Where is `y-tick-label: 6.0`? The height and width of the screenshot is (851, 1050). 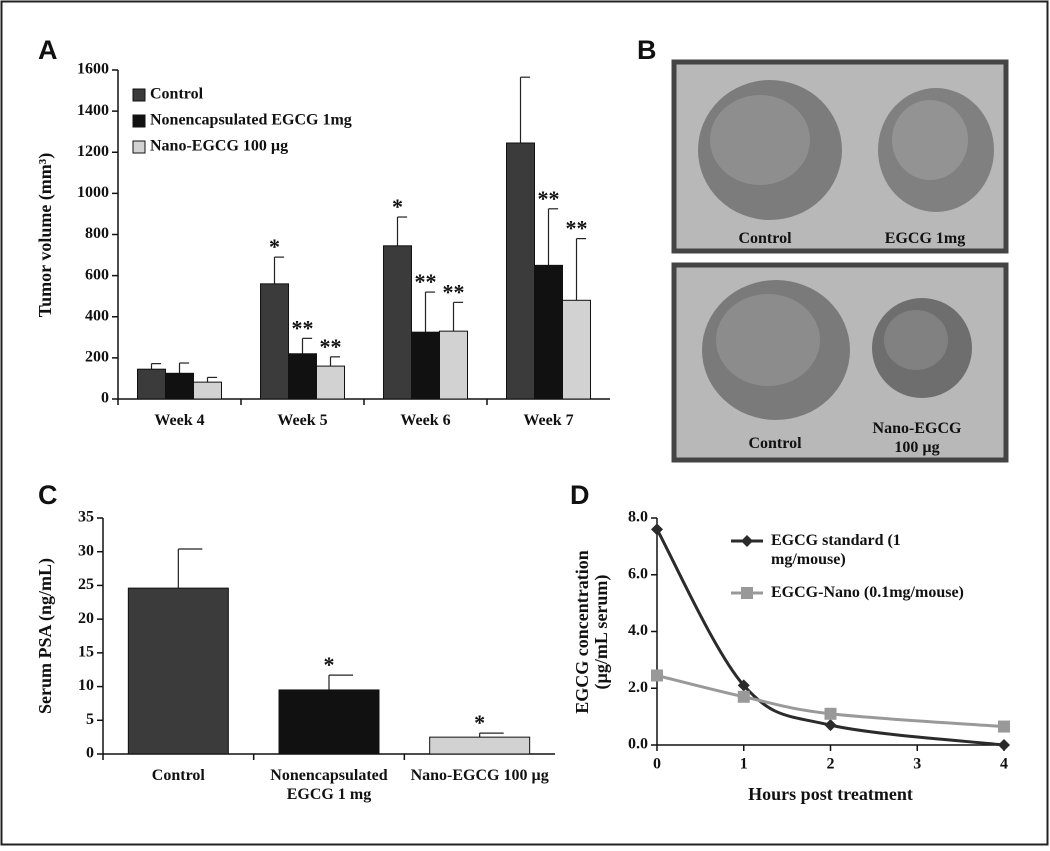
y-tick-label: 6.0 is located at coordinates (638, 573).